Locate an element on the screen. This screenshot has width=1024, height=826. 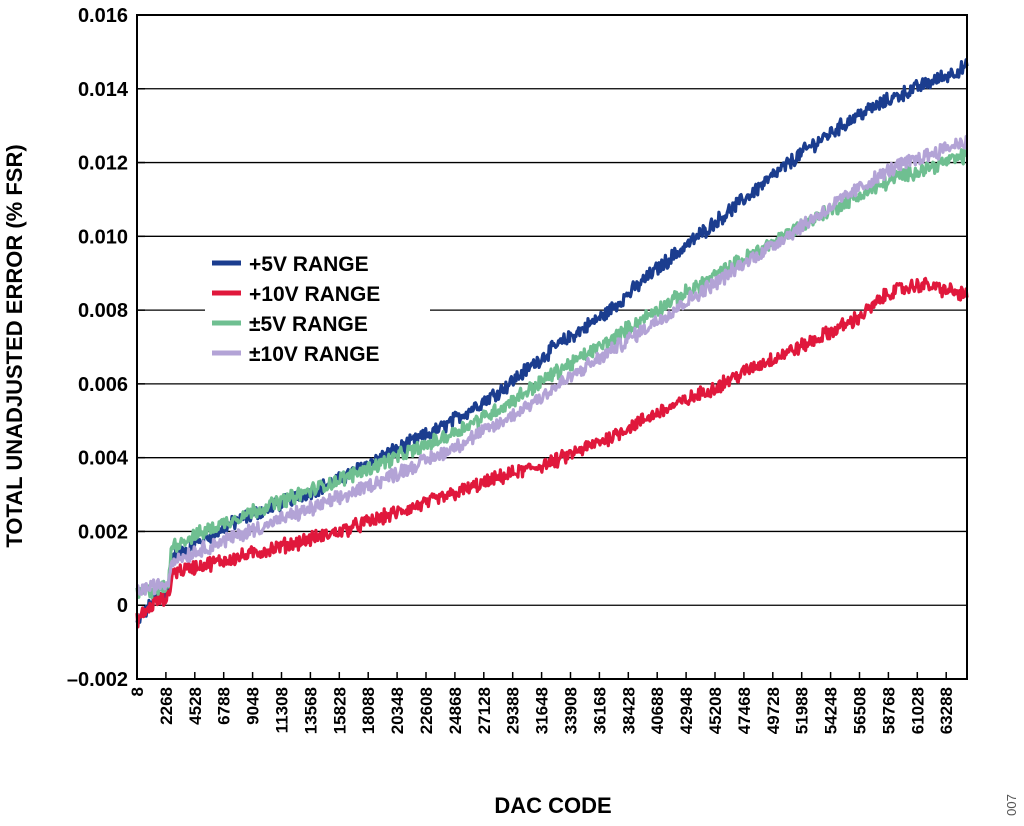
x-tick-label: 54248 is located at coordinates (831, 710).